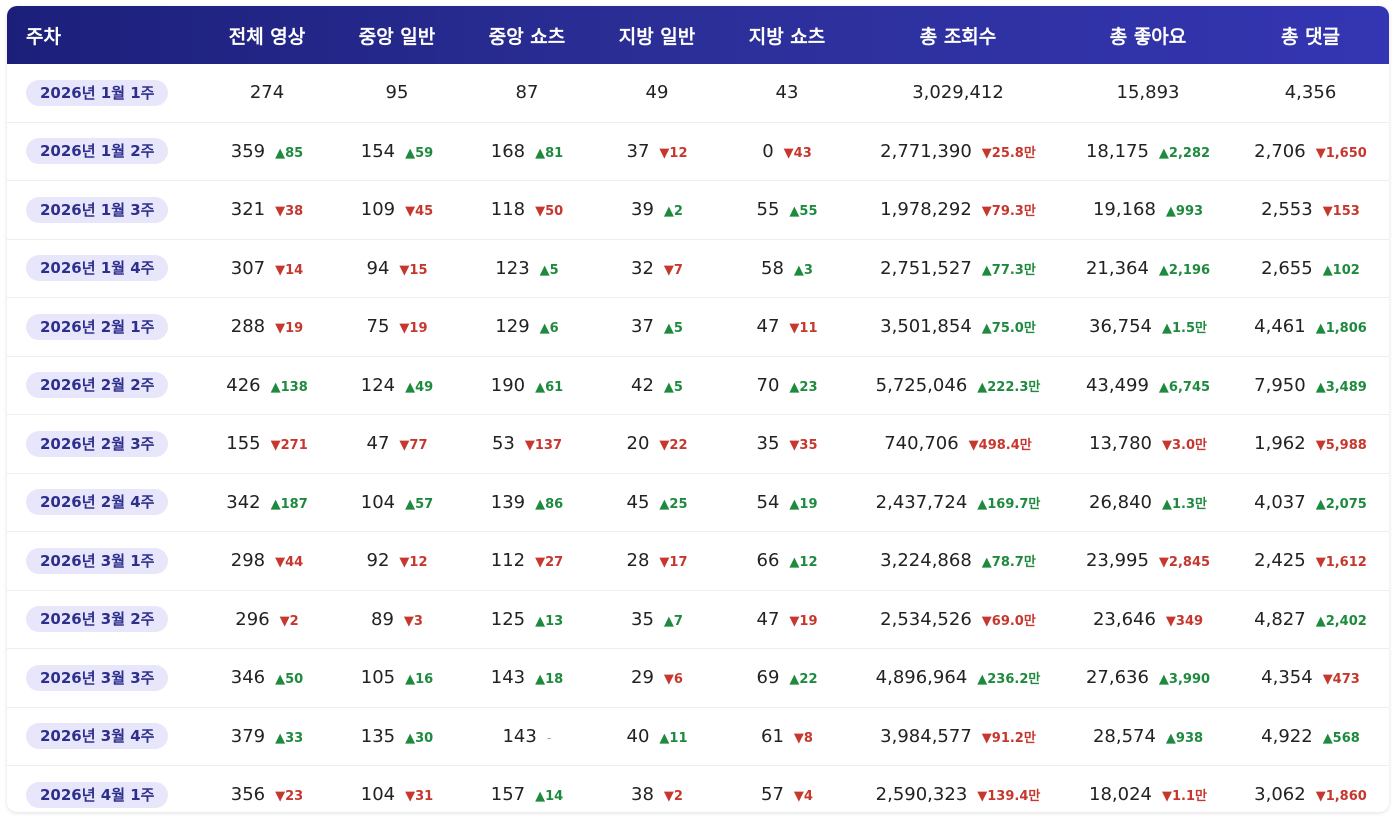  I want to click on local-general-value: 20, so click(638, 444).